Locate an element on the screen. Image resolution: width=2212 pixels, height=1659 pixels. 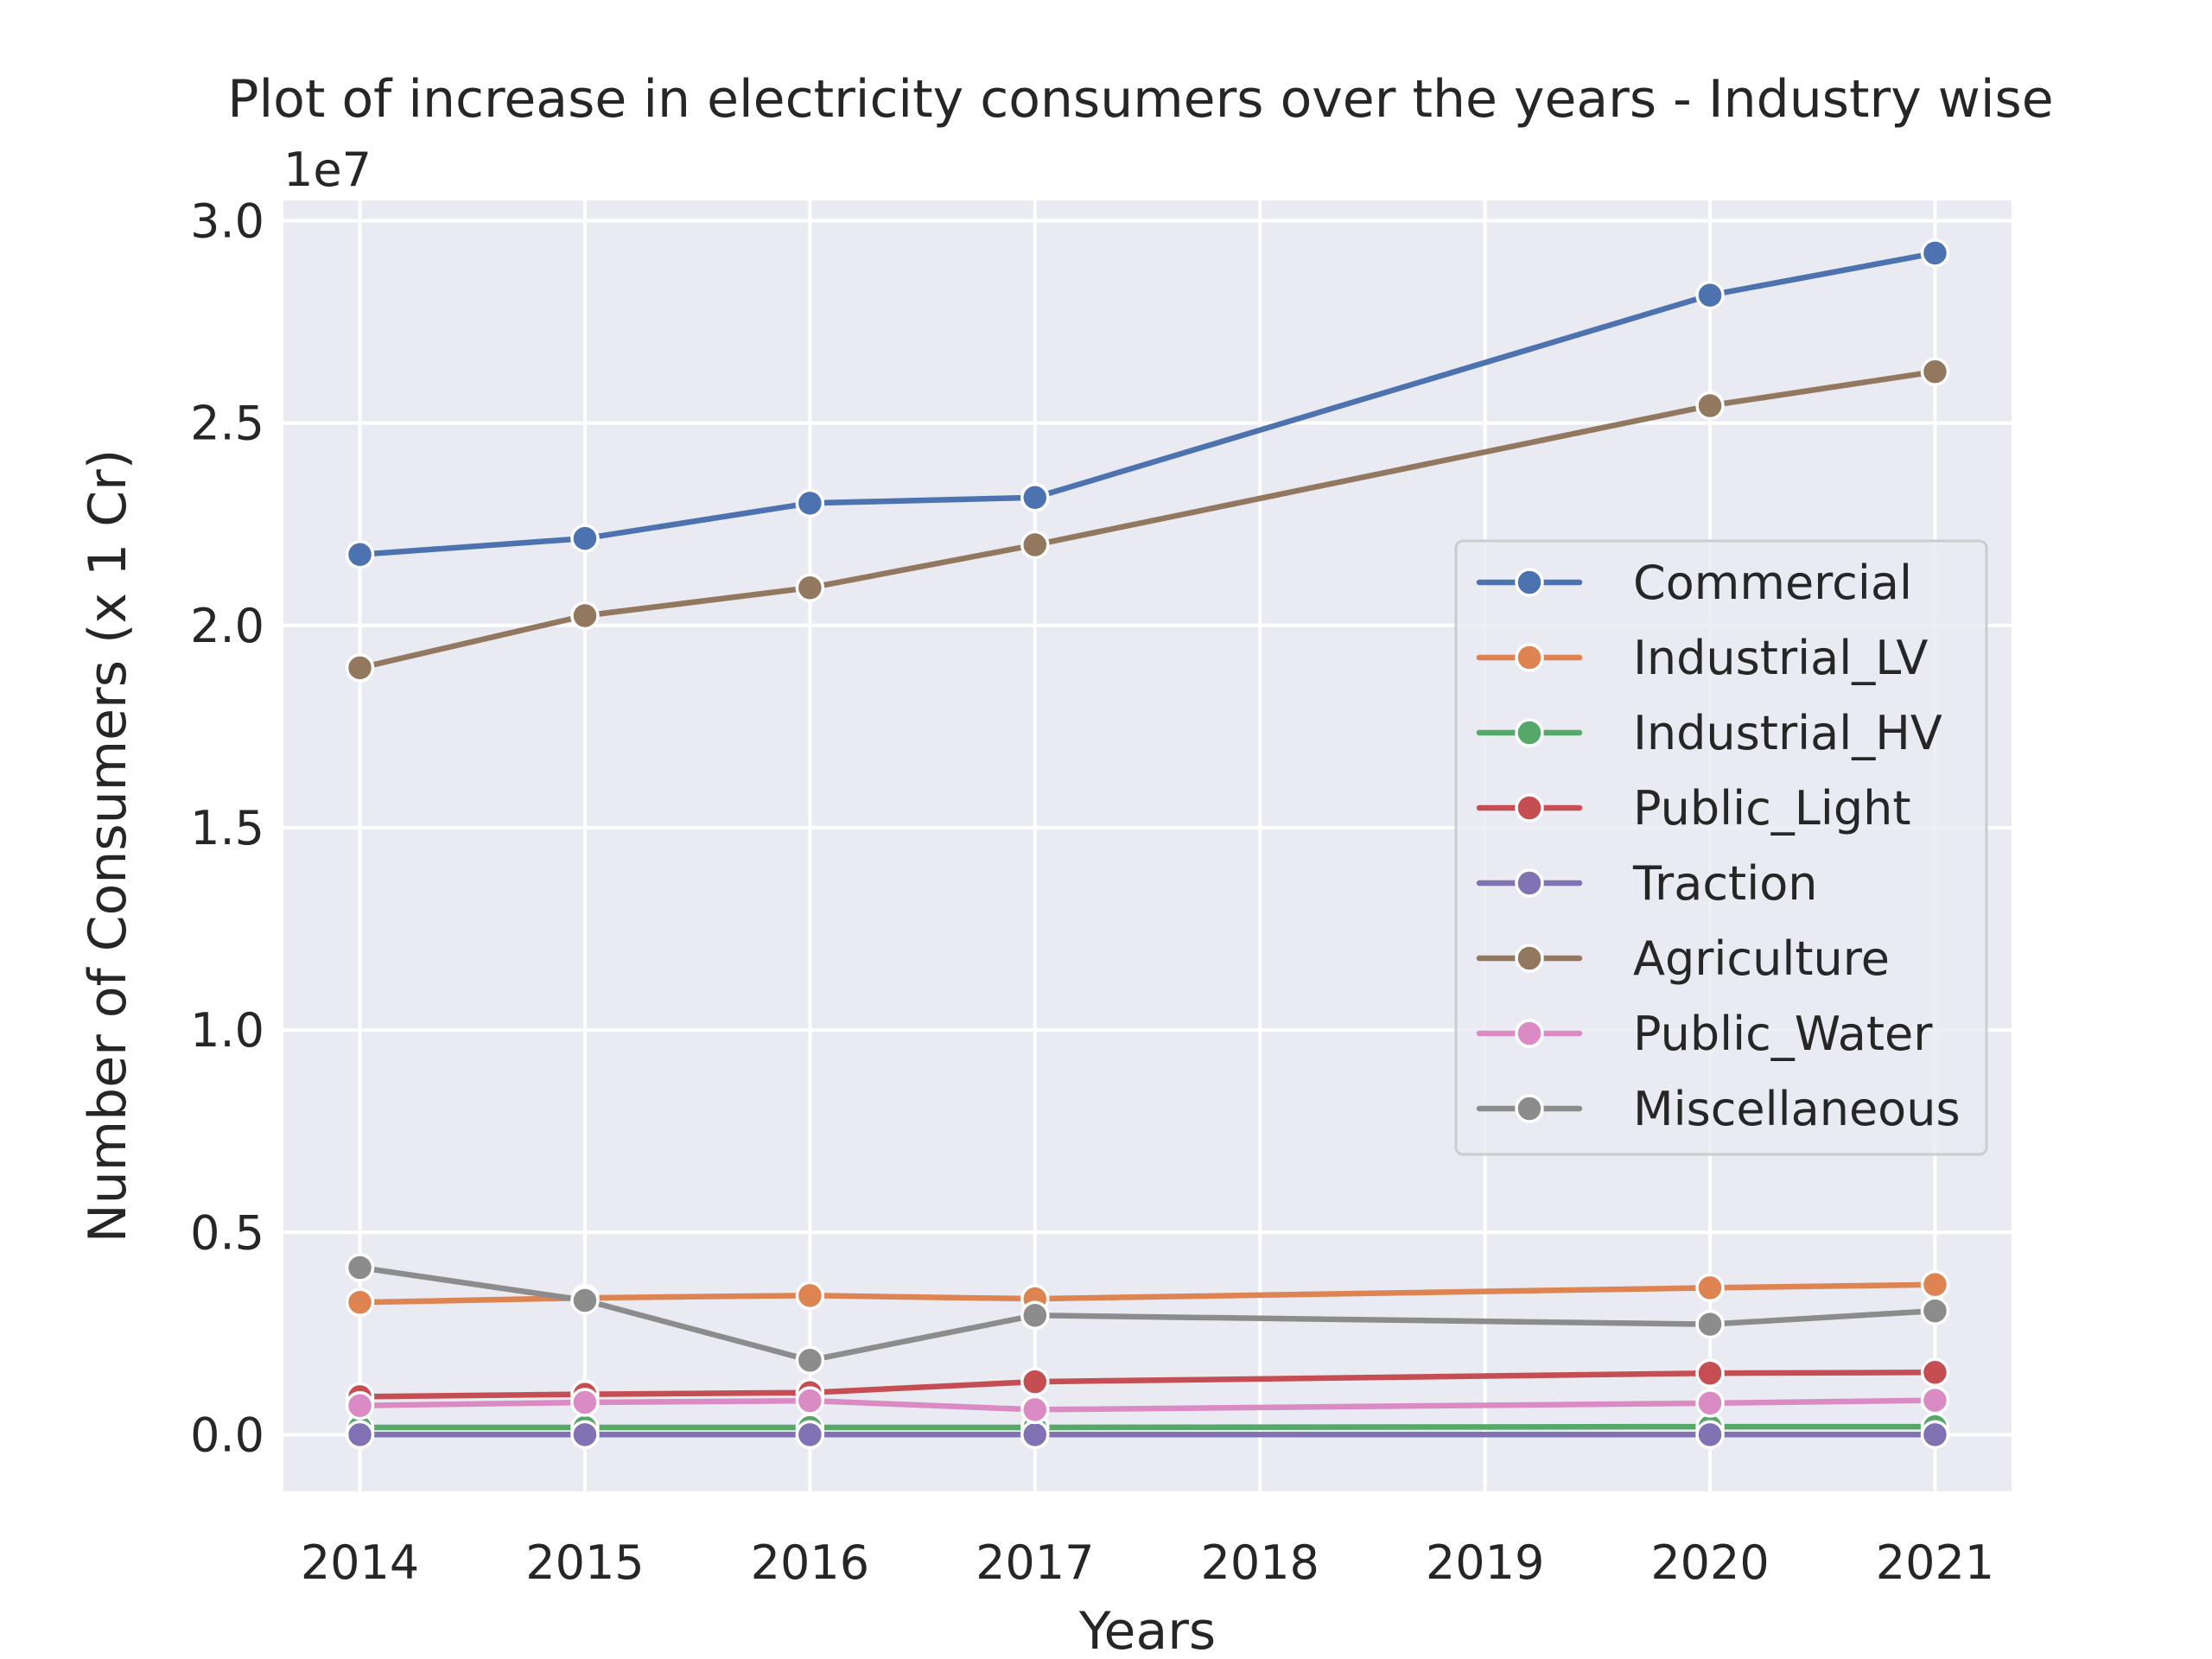
x-tick-label: 2015 is located at coordinates (584, 1562).